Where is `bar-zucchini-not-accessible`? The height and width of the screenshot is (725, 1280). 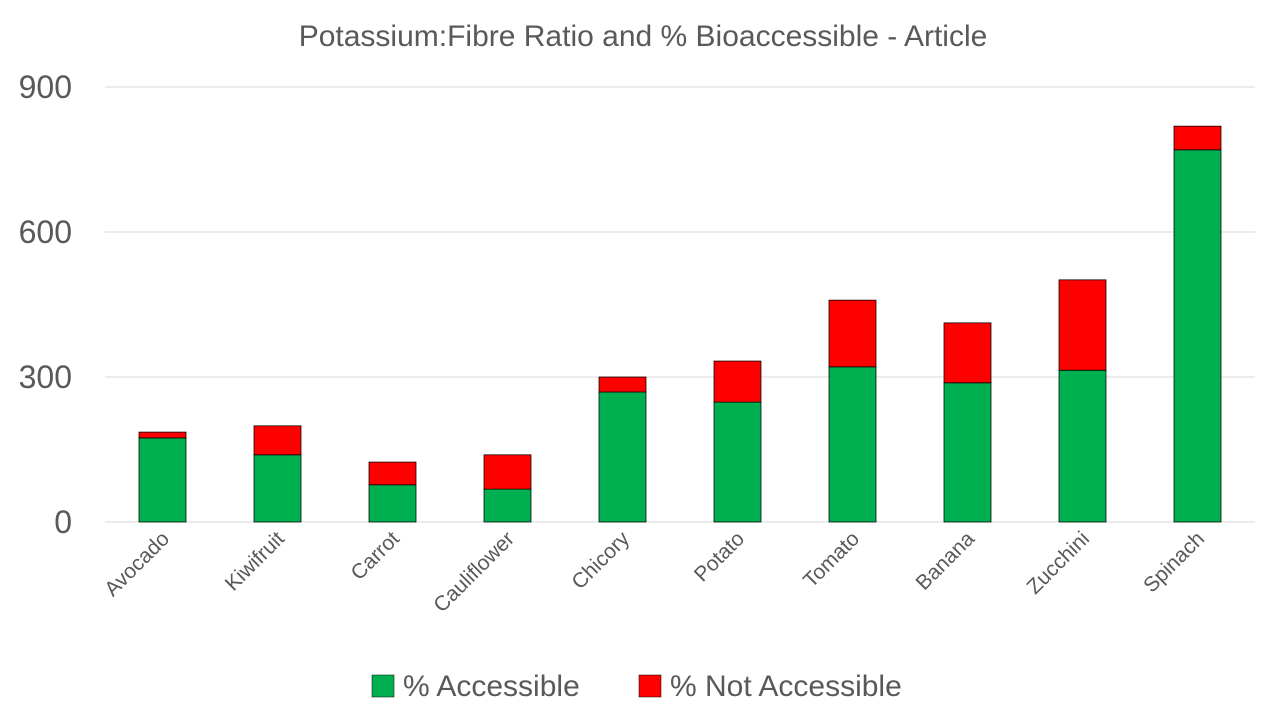 bar-zucchini-not-accessible is located at coordinates (1082, 325).